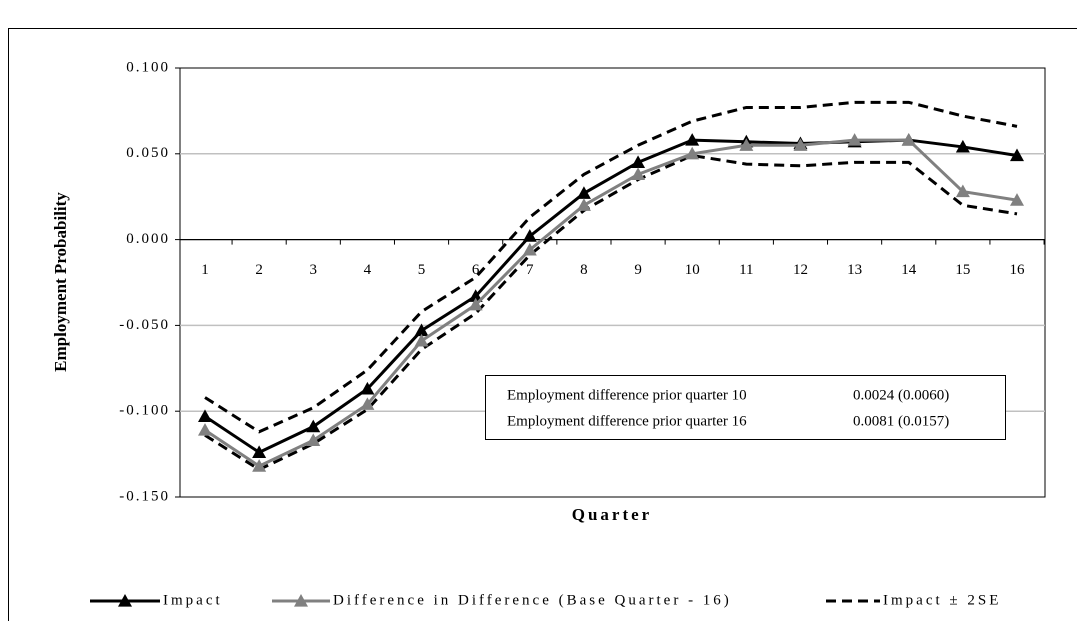  Describe the element at coordinates (148, 153) in the screenshot. I see `y-tick-label: 0.050` at that location.